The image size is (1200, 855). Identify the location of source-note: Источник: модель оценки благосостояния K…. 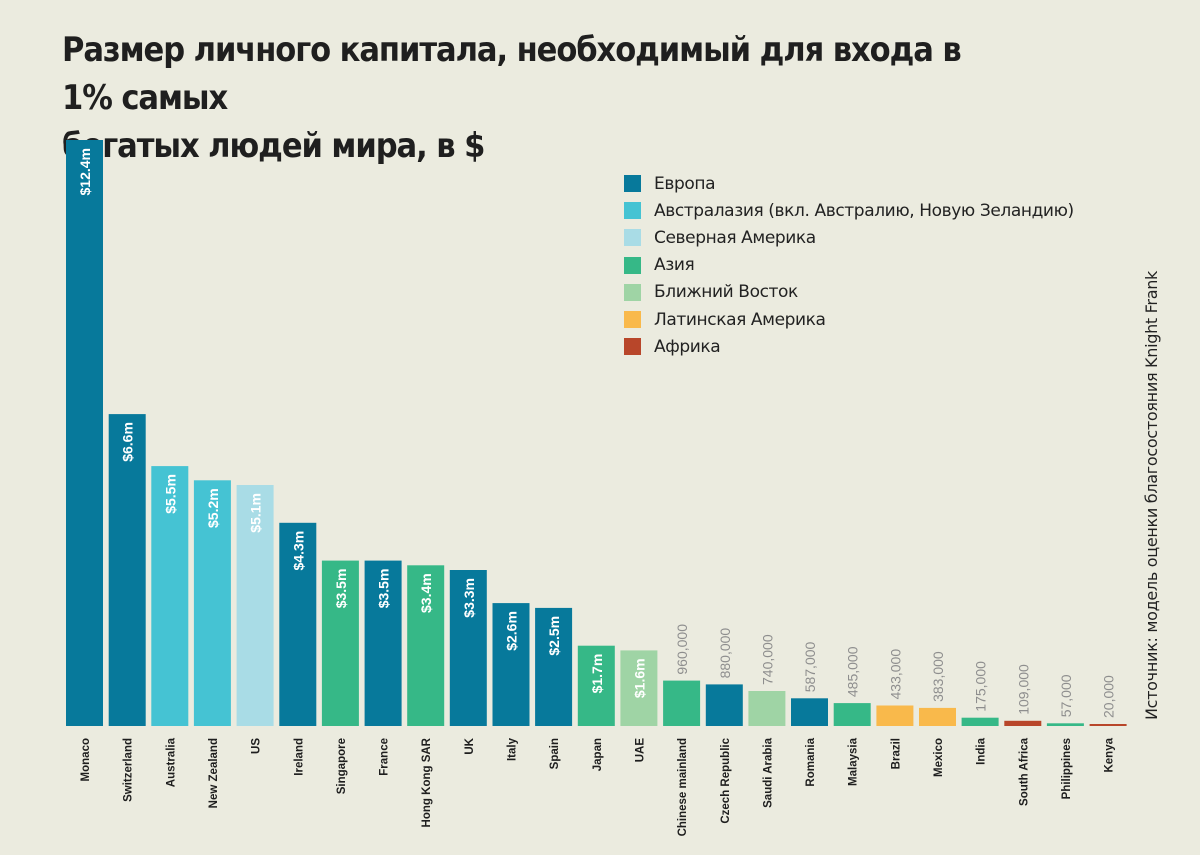
(1151, 495).